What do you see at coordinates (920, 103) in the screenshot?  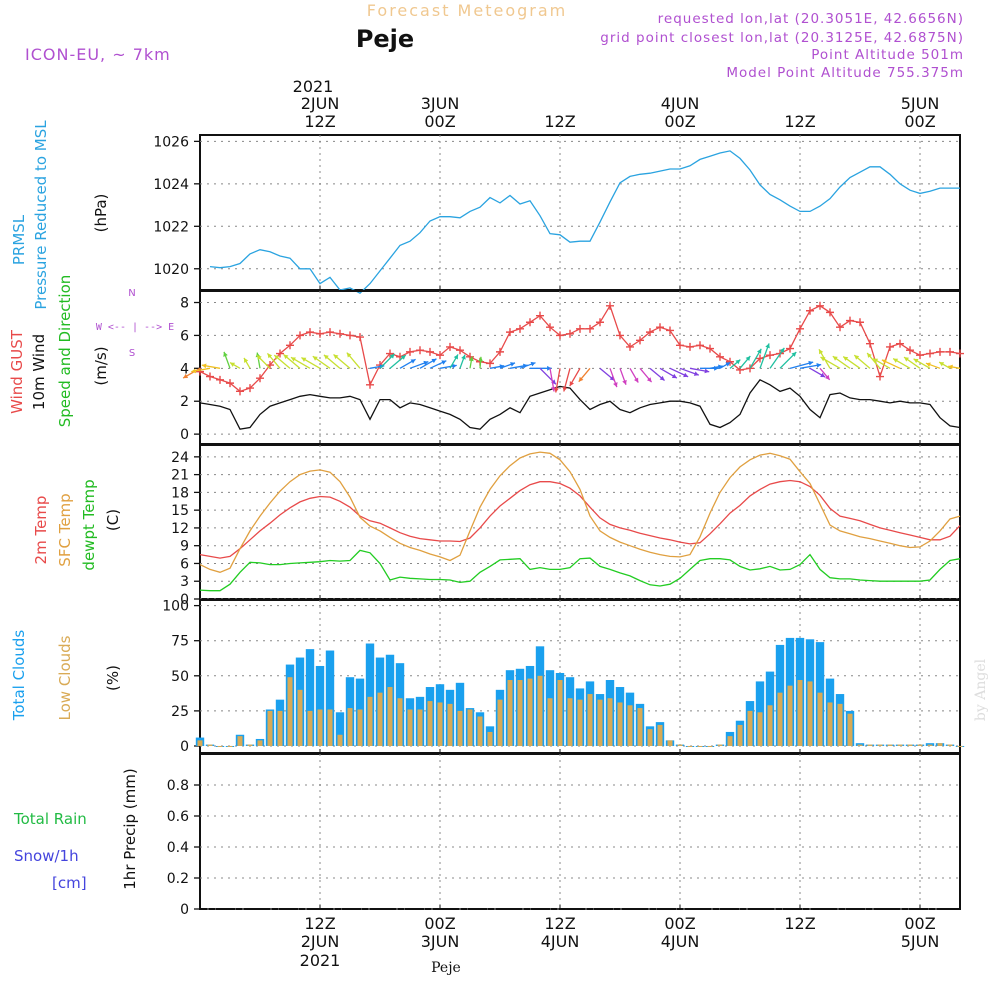 I see `top-tick-day: 5JUN` at bounding box center [920, 103].